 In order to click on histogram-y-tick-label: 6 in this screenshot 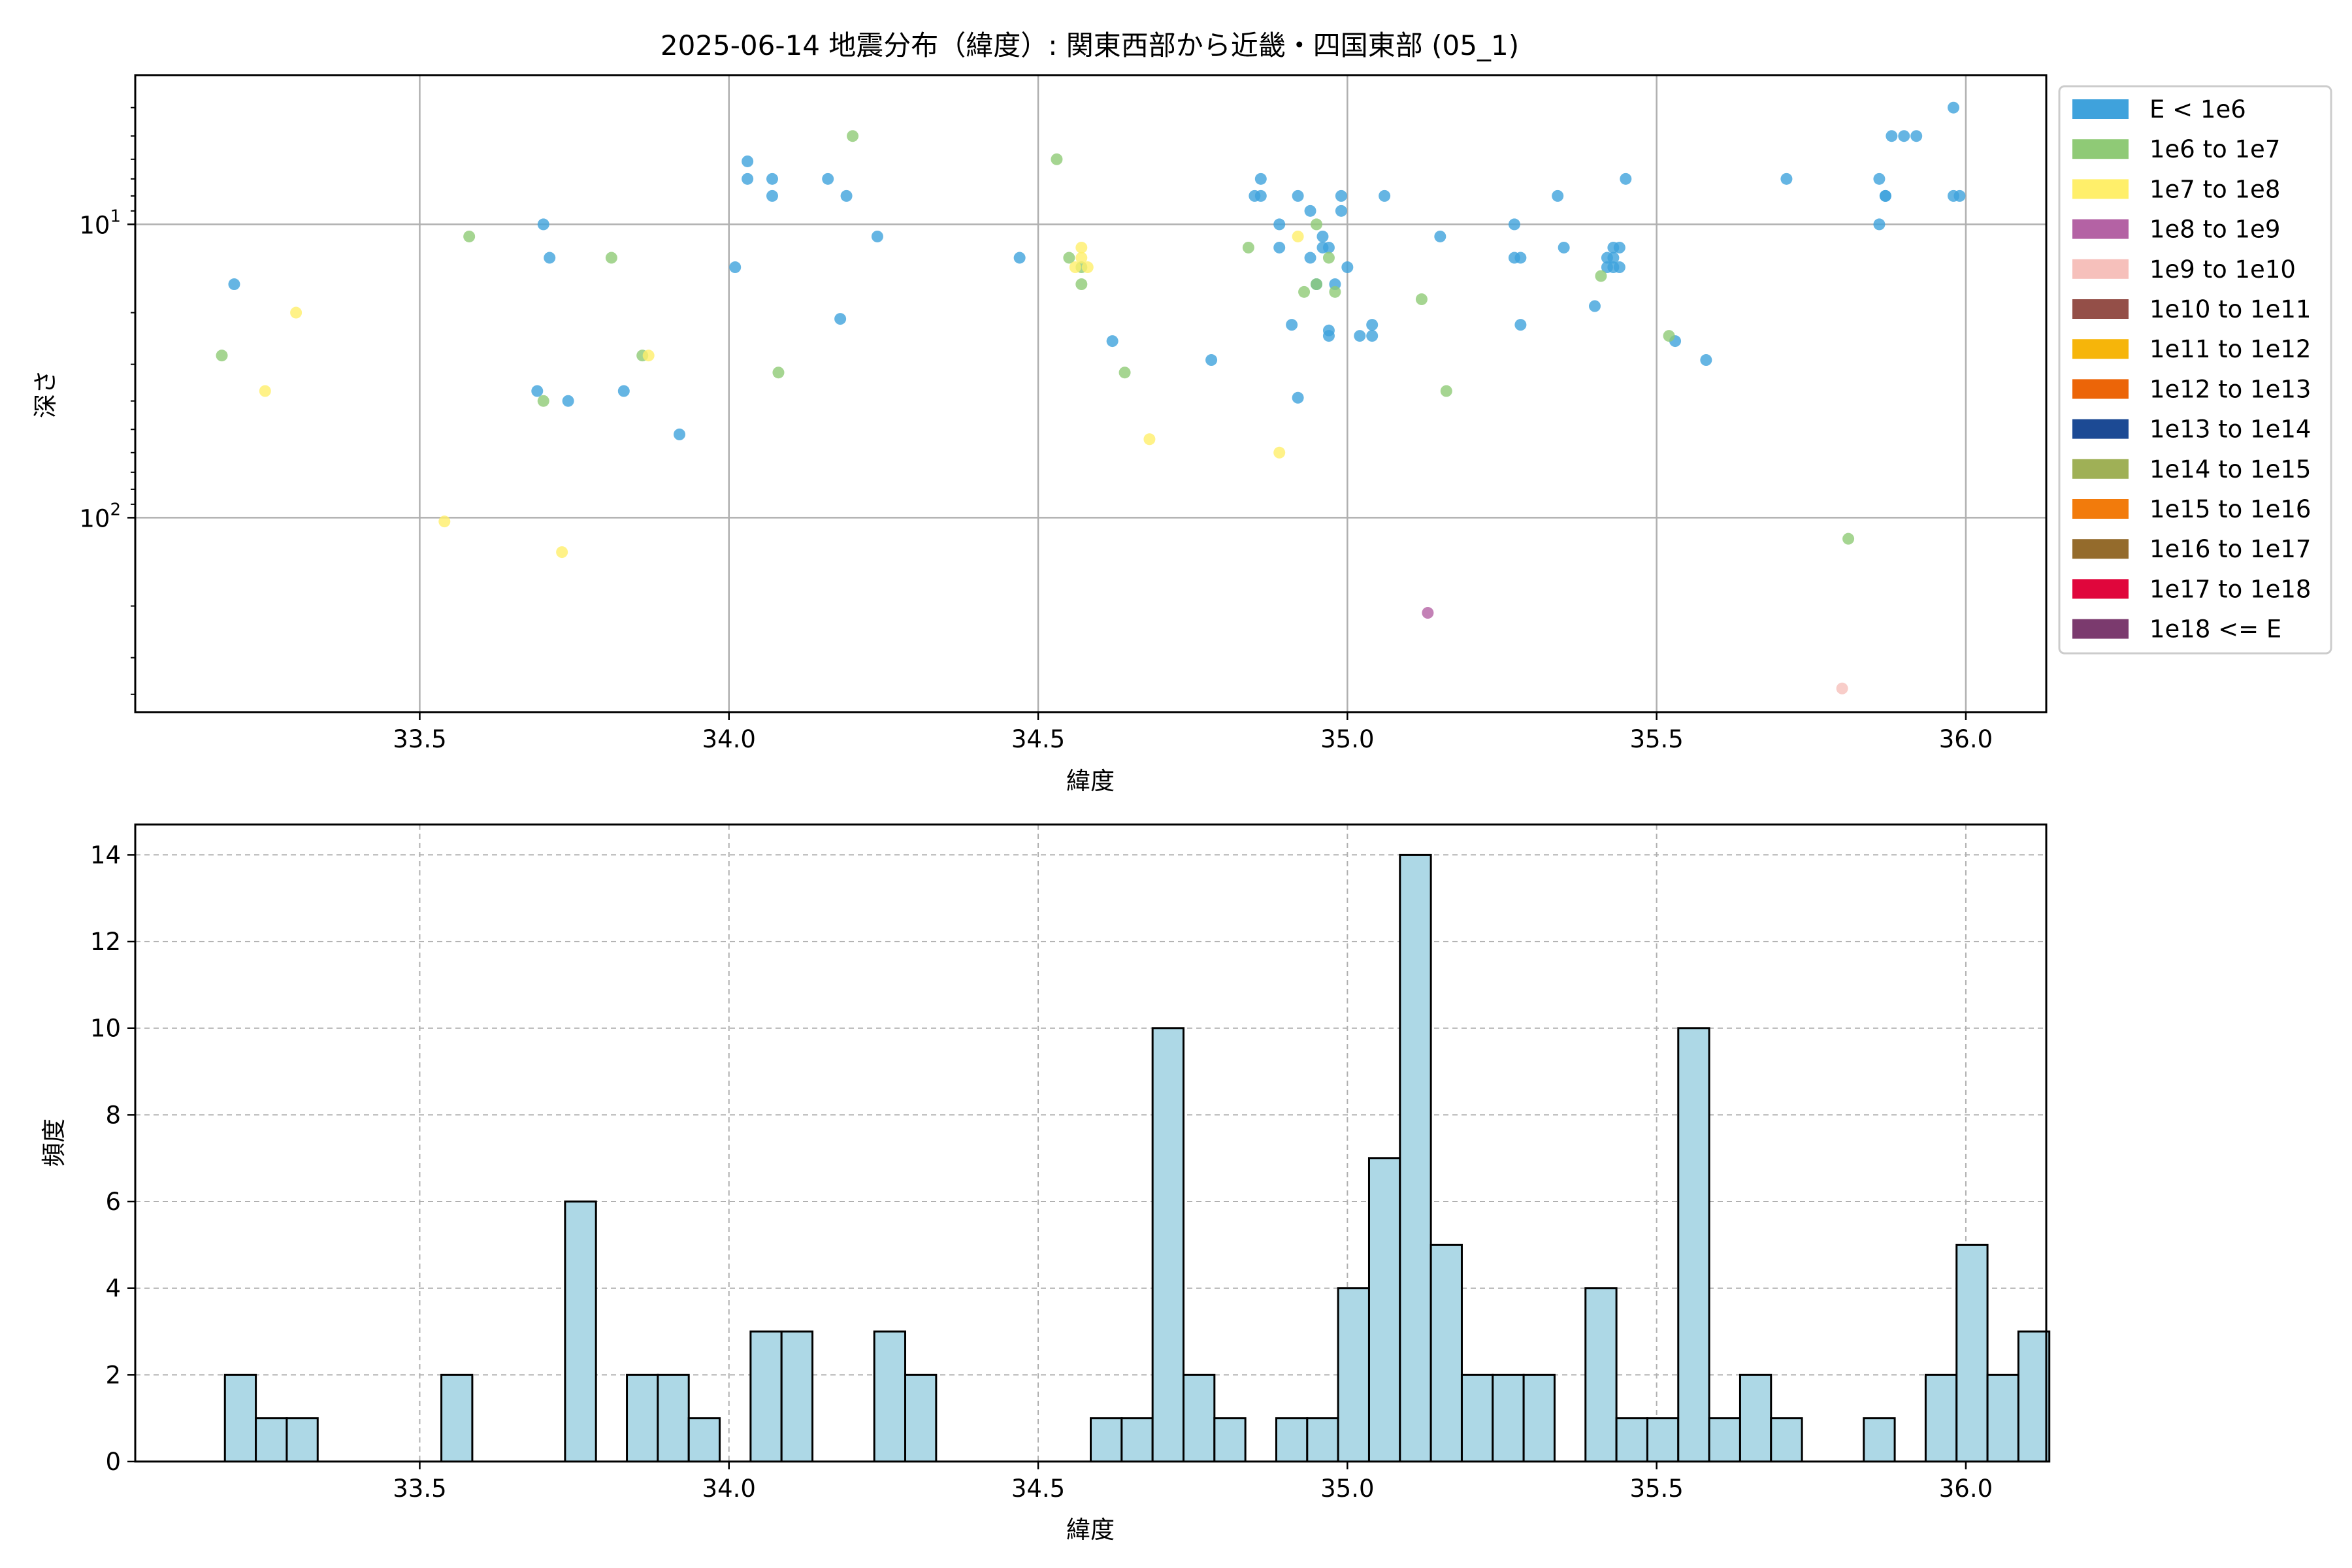, I will do `click(113, 1202)`.